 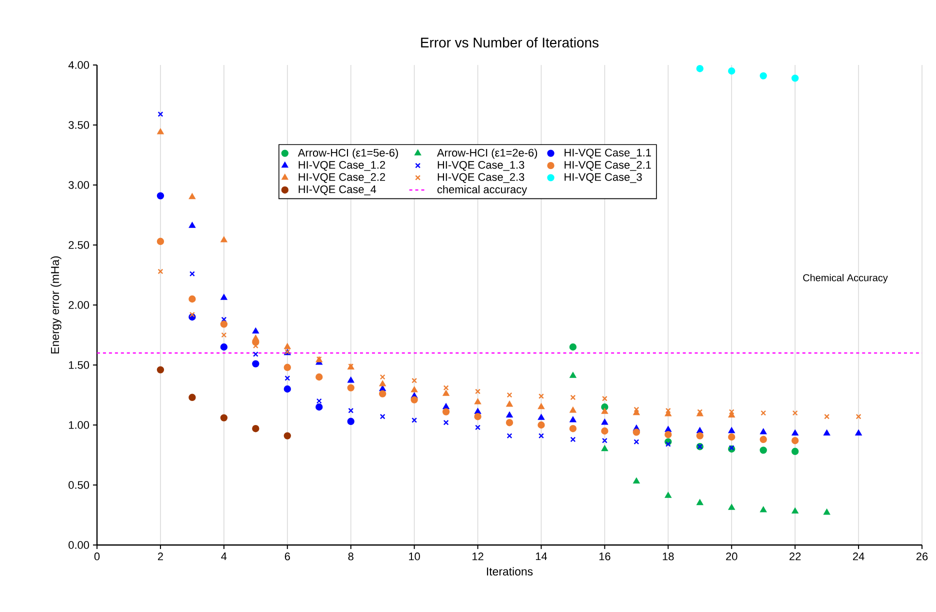 I want to click on y-tick-label: 1.50, so click(x=79, y=365).